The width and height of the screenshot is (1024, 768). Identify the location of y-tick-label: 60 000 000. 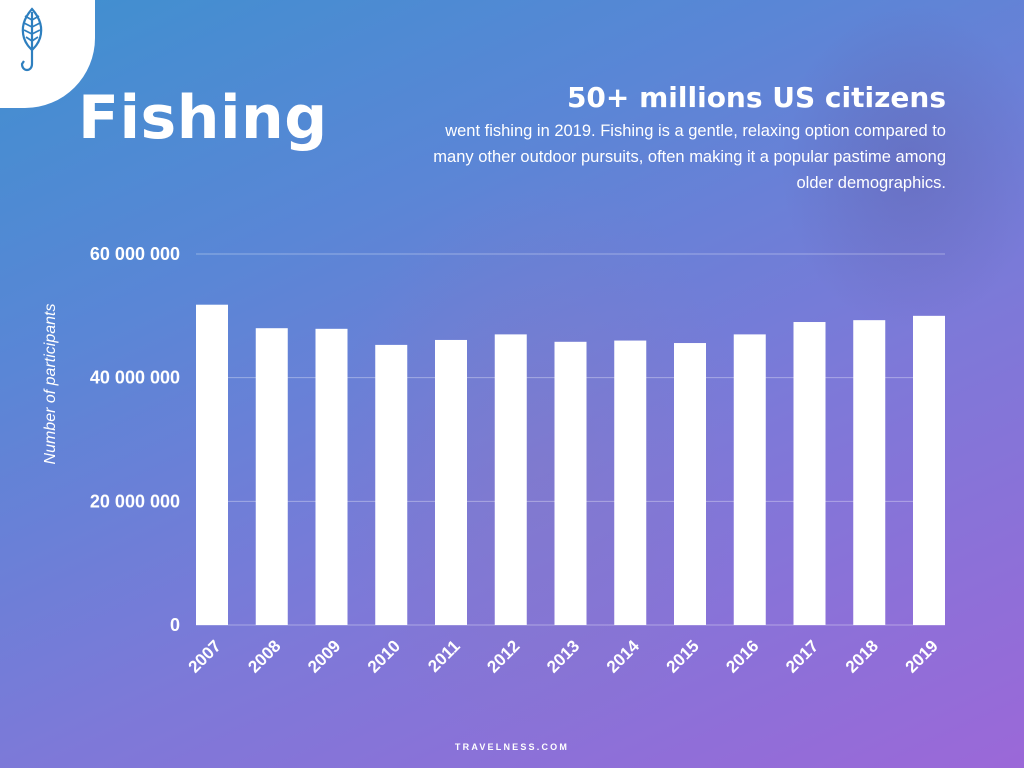
(135, 254).